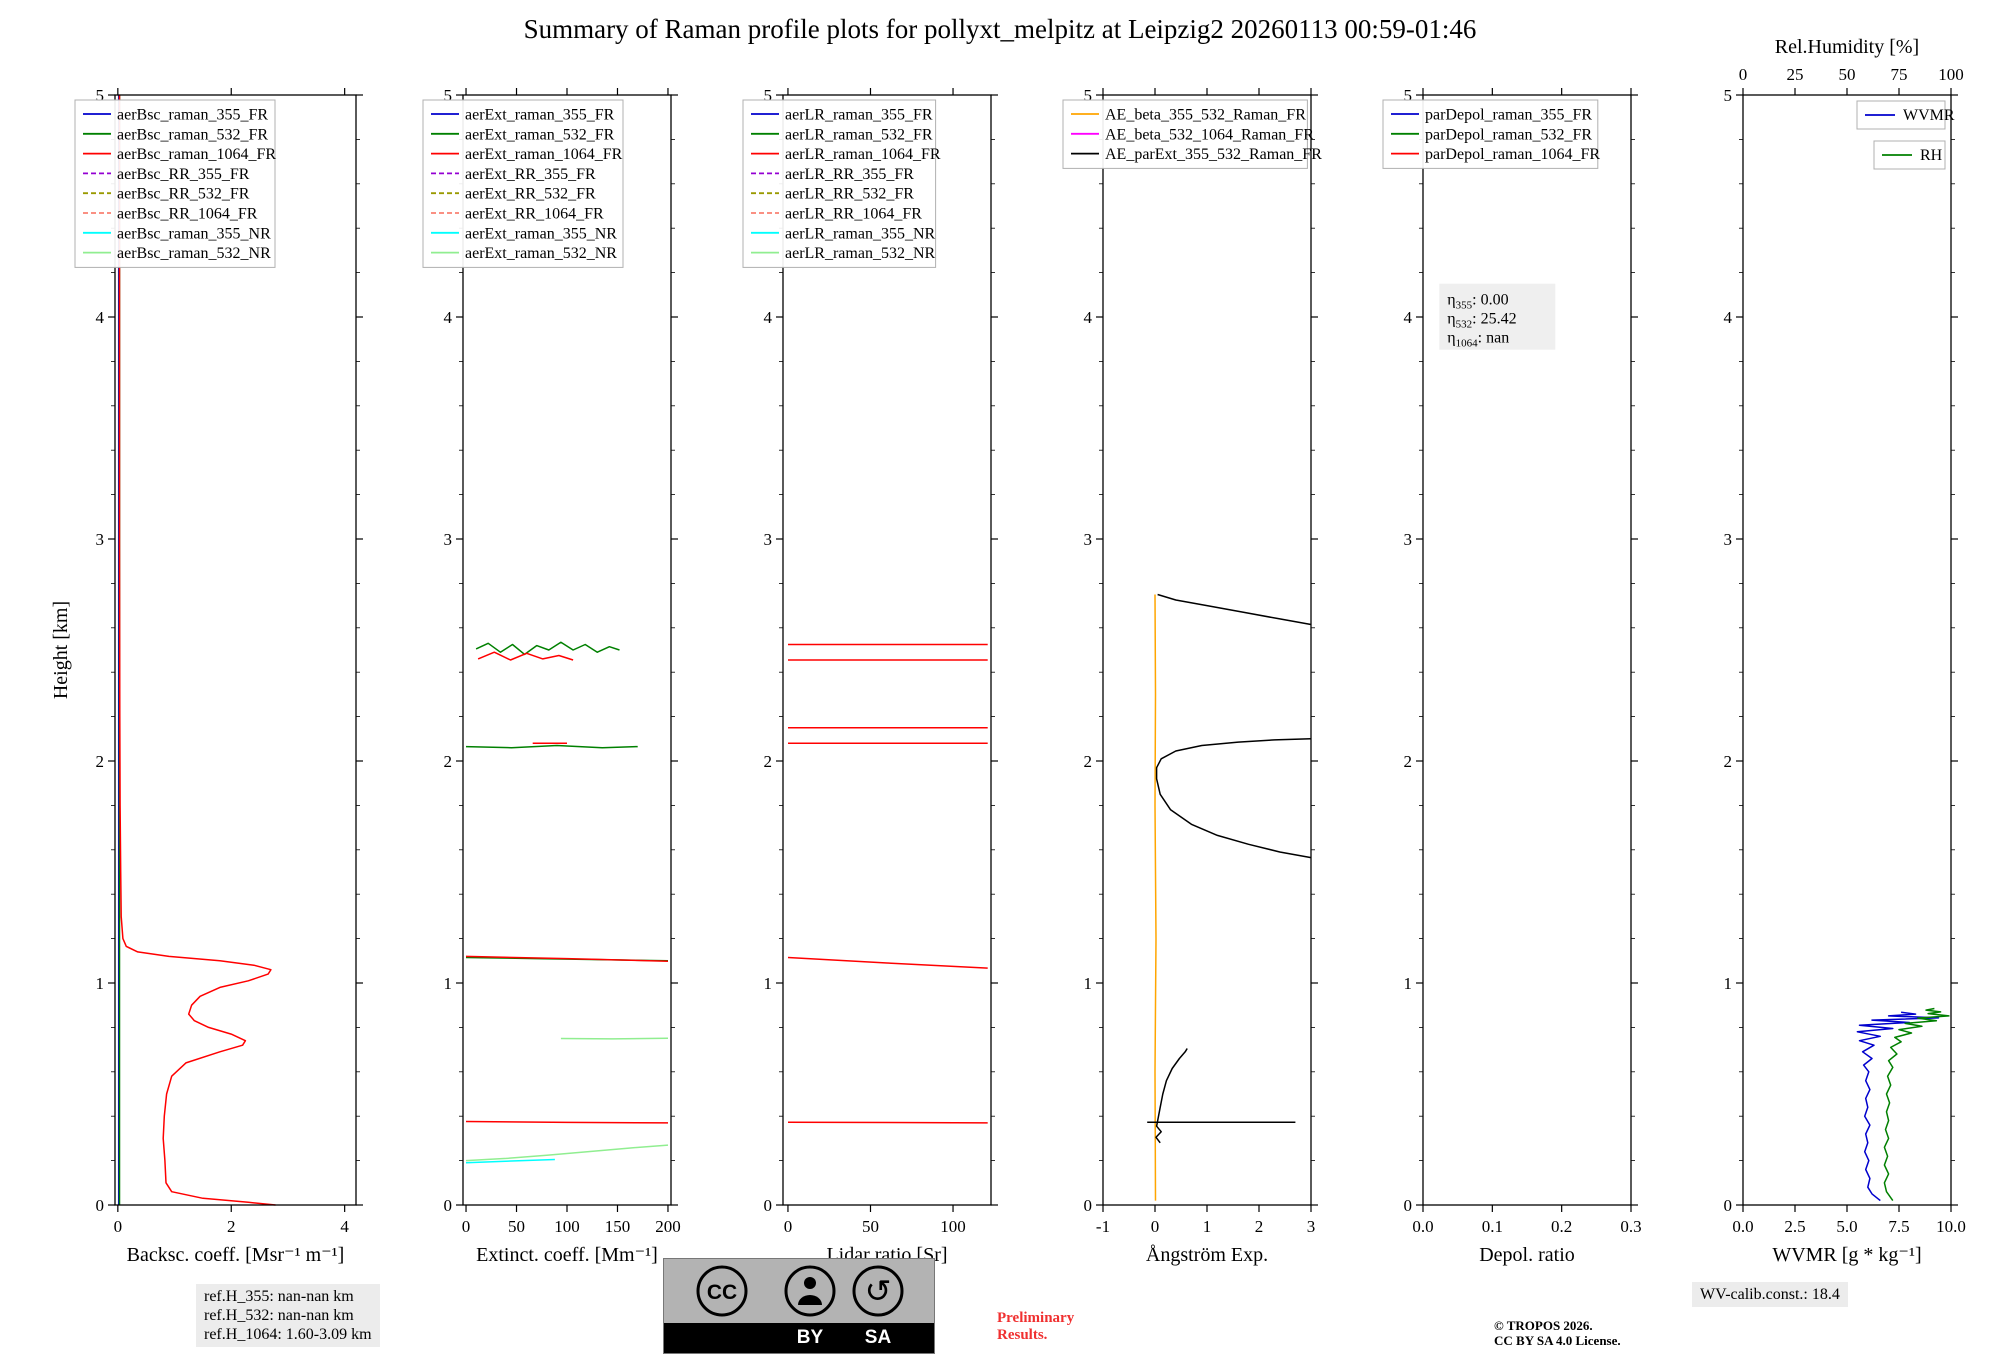 The height and width of the screenshot is (1360, 2000). Describe the element at coordinates (1508, 115) in the screenshot. I see `svg-text: parDepol_raman_355_FR` at that location.